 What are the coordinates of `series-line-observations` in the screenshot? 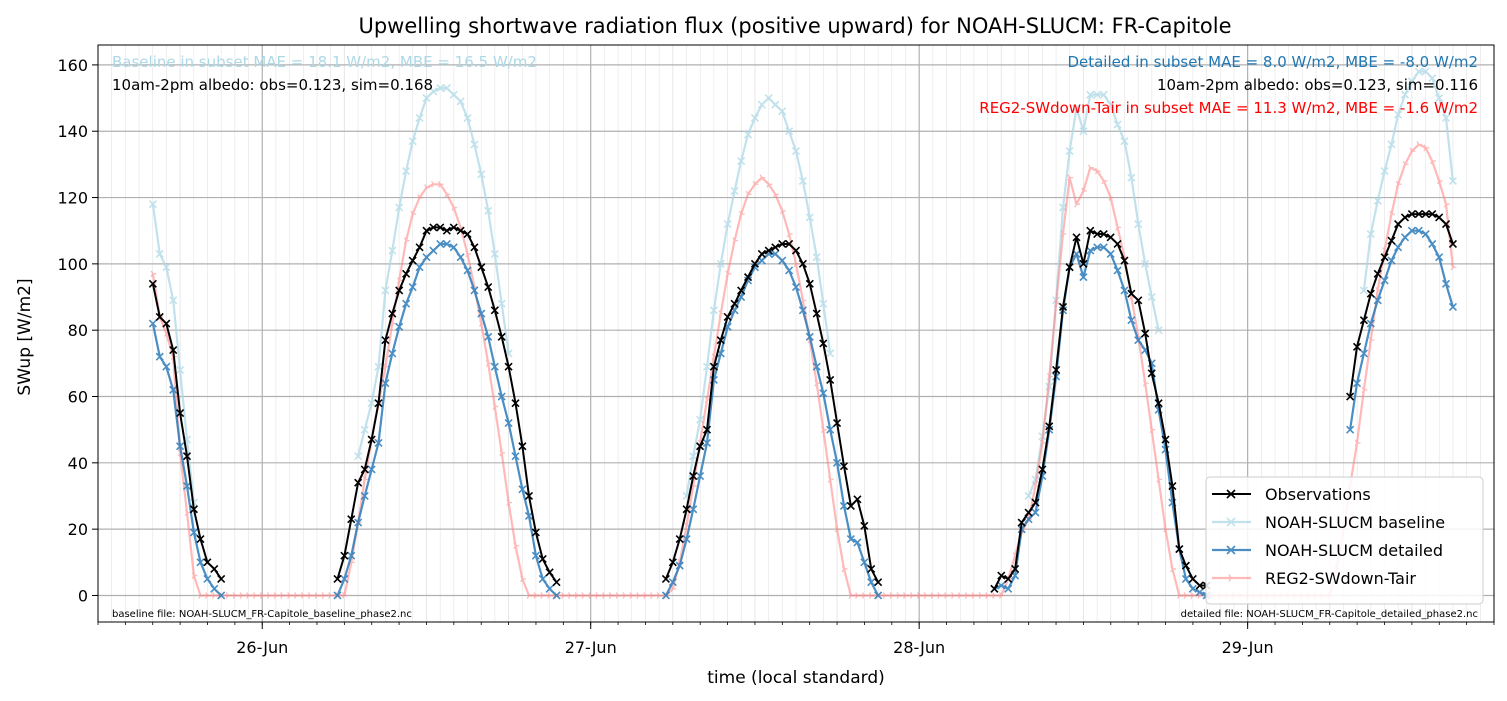 It's located at (771, 413).